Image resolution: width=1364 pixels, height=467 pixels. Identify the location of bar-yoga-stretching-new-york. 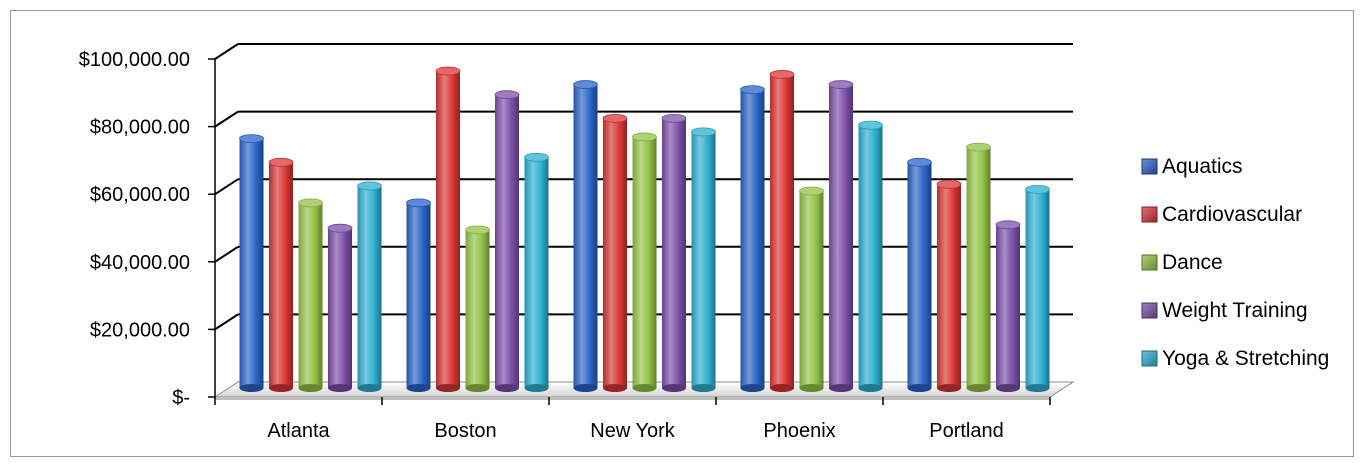
(703, 259).